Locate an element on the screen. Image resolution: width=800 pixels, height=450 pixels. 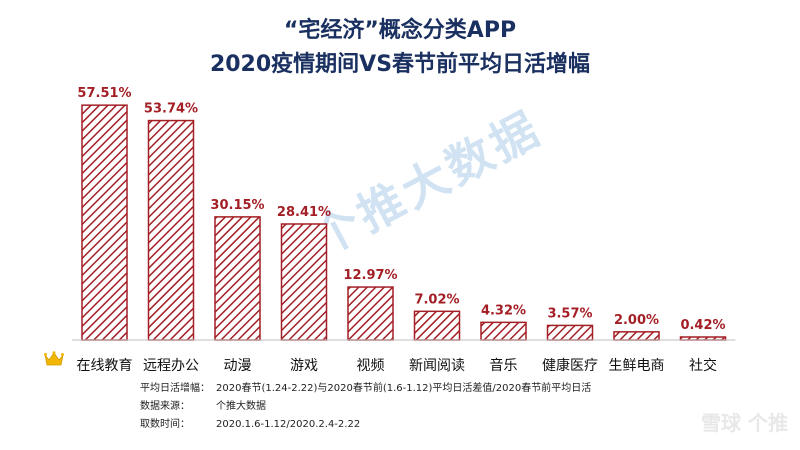
bar-音乐 is located at coordinates (503, 331).